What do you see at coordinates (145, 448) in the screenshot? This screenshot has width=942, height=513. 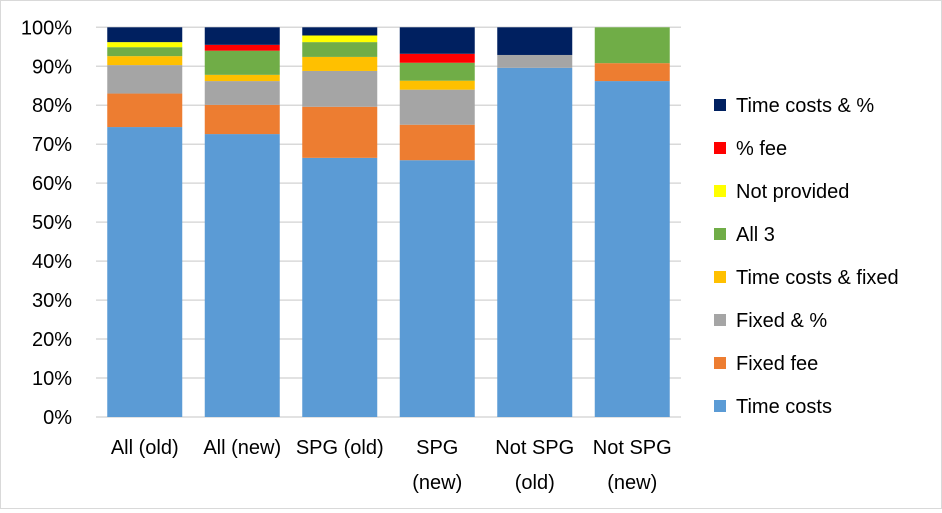 I see `x-tick-label: All (old)` at bounding box center [145, 448].